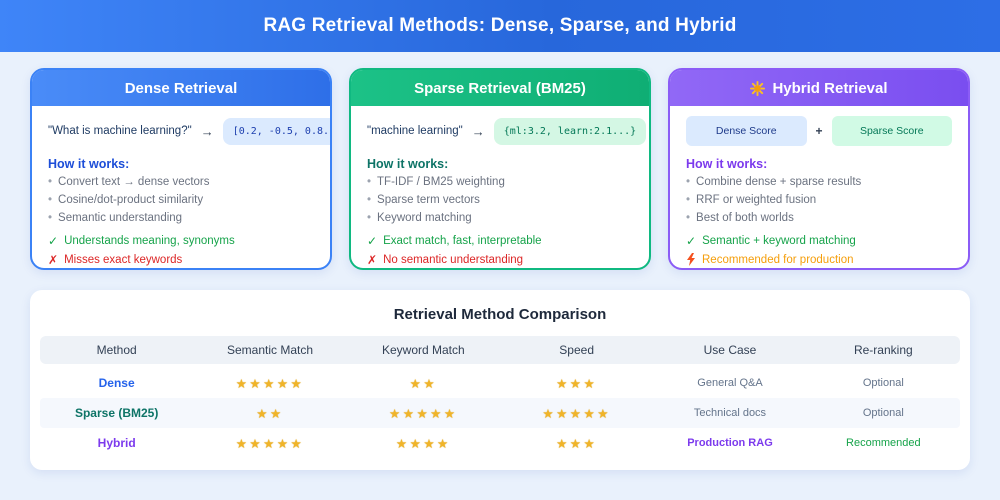  Describe the element at coordinates (415, 131) in the screenshot. I see `sparse-example-query: "machine learning"` at that location.